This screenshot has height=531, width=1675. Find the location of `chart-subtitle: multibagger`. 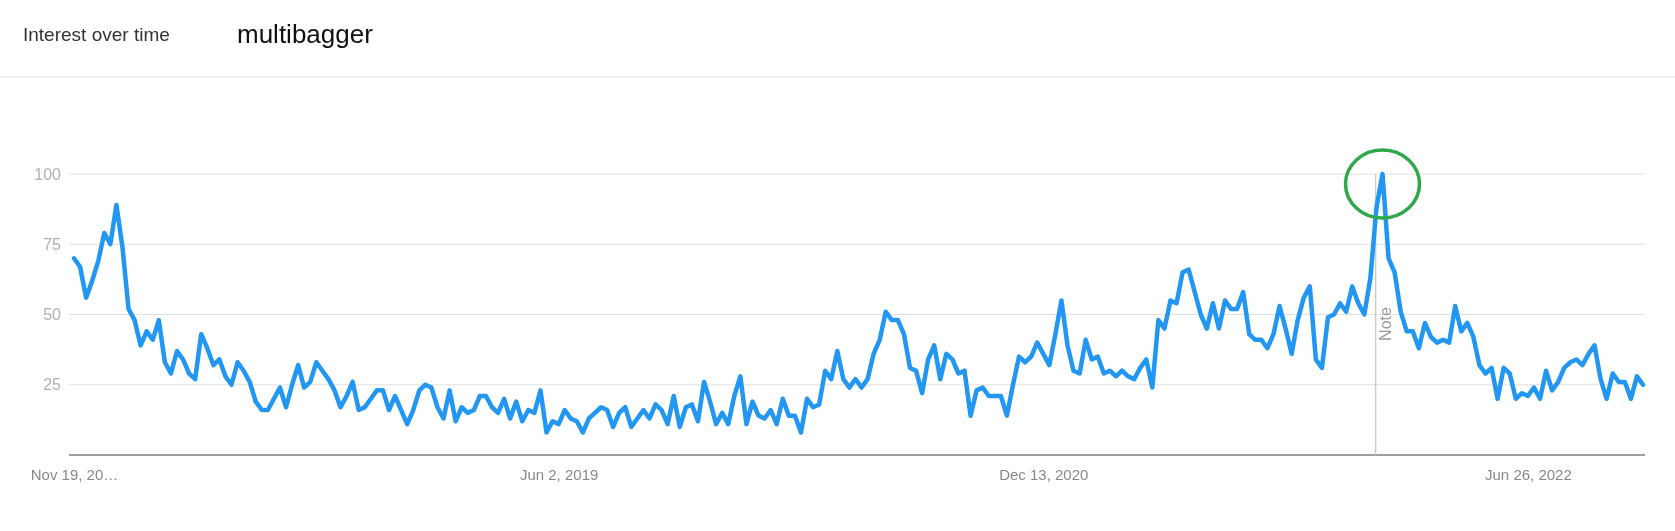

chart-subtitle: multibagger is located at coordinates (305, 34).